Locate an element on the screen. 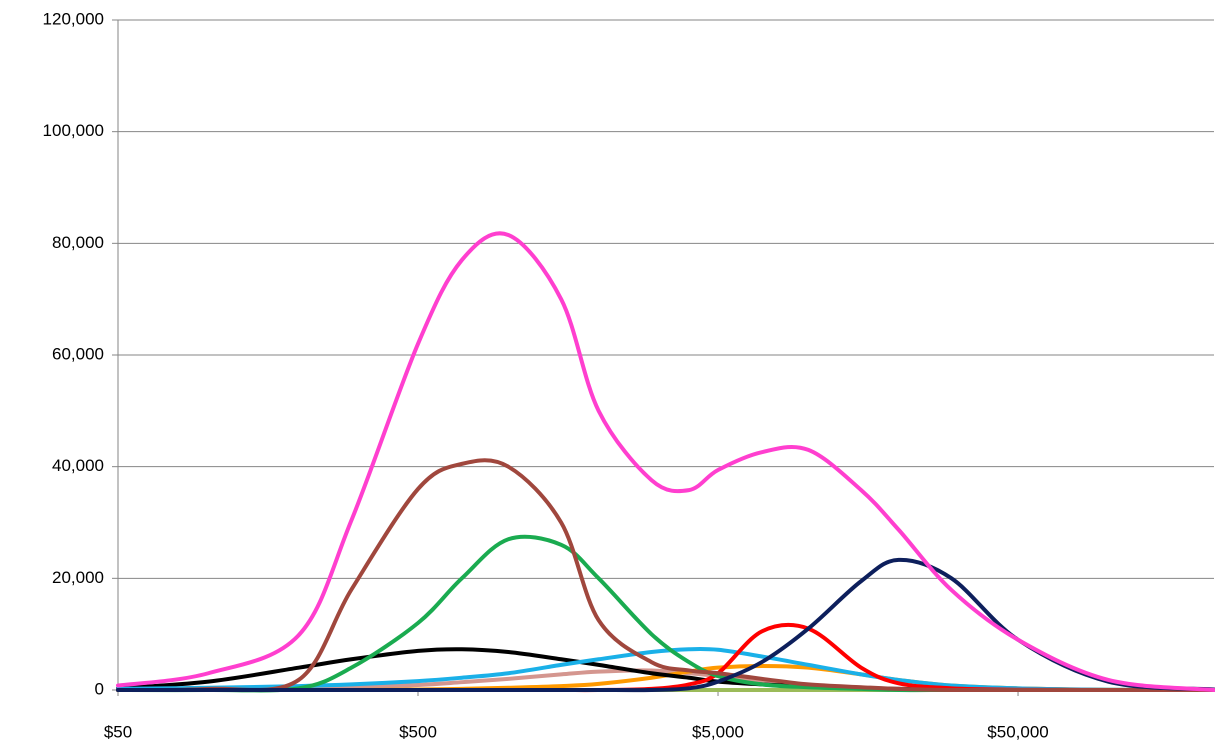 This screenshot has height=752, width=1215. y-tick-label: 120,000 is located at coordinates (73, 18).